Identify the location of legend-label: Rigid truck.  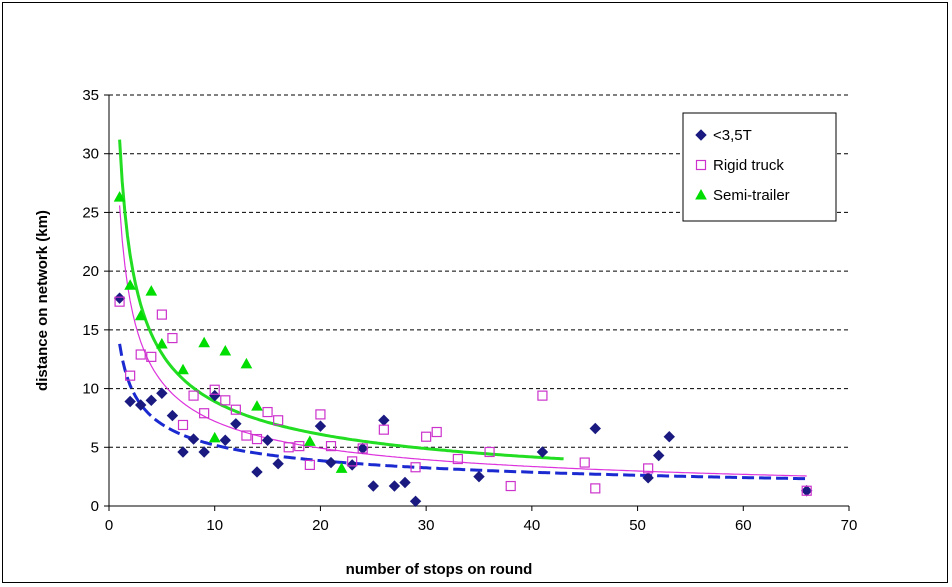
(748, 165).